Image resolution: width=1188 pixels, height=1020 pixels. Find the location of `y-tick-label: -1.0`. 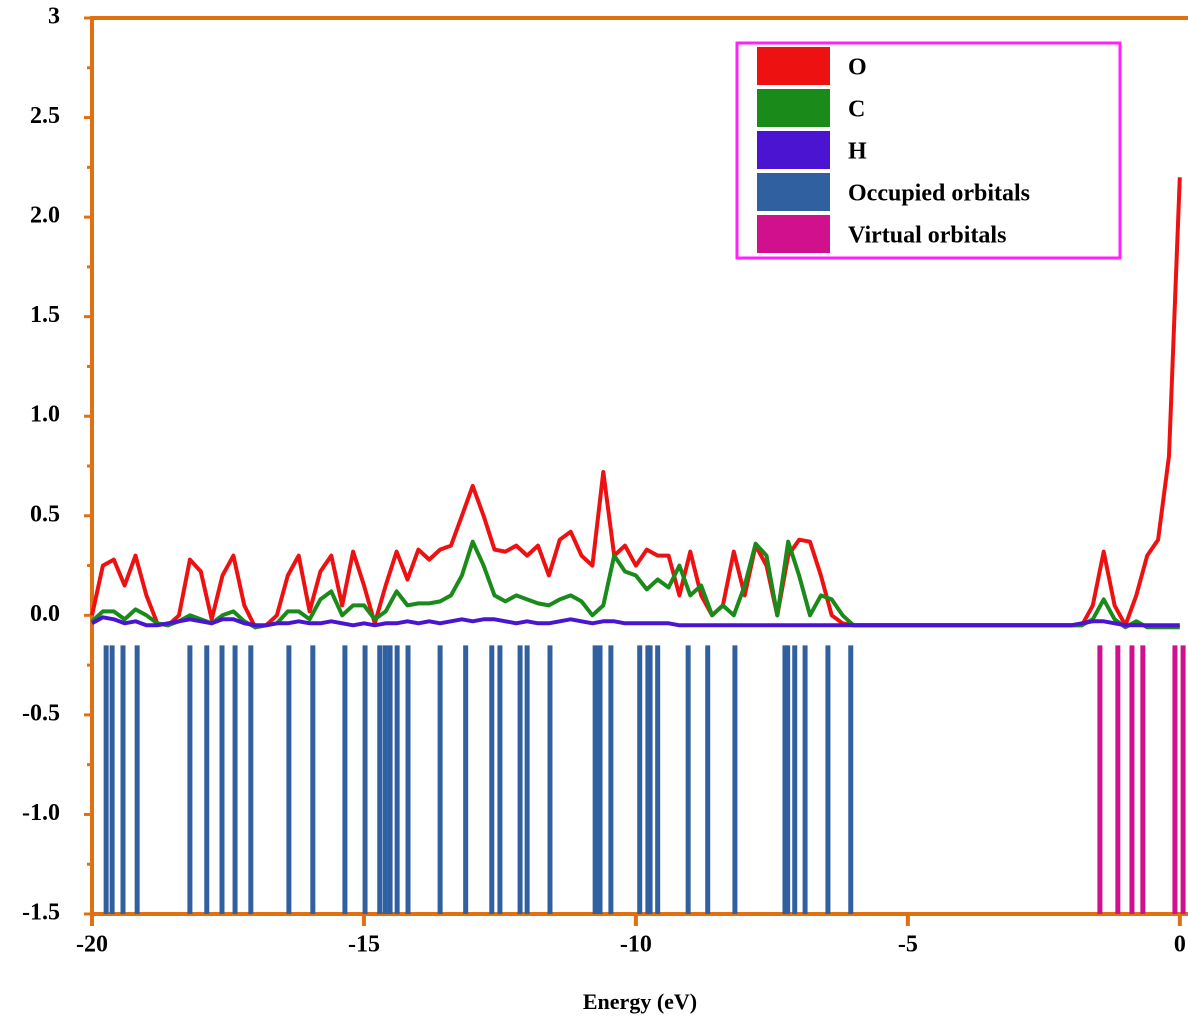

y-tick-label: -1.0 is located at coordinates (41, 813).